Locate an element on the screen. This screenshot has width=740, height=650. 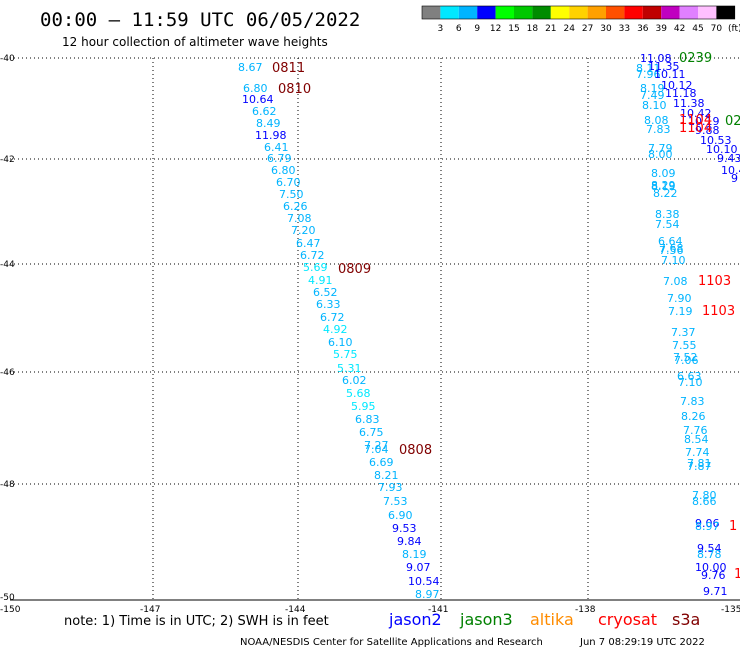
pass-time-label: 0810 is located at coordinates (294, 89).